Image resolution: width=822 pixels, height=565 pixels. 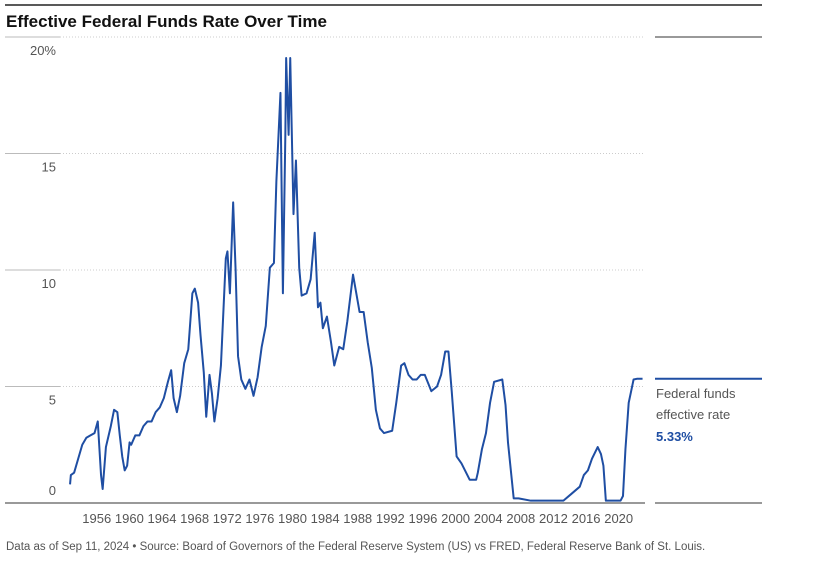 I want to click on x-tick-label: 1976, so click(x=259, y=518).